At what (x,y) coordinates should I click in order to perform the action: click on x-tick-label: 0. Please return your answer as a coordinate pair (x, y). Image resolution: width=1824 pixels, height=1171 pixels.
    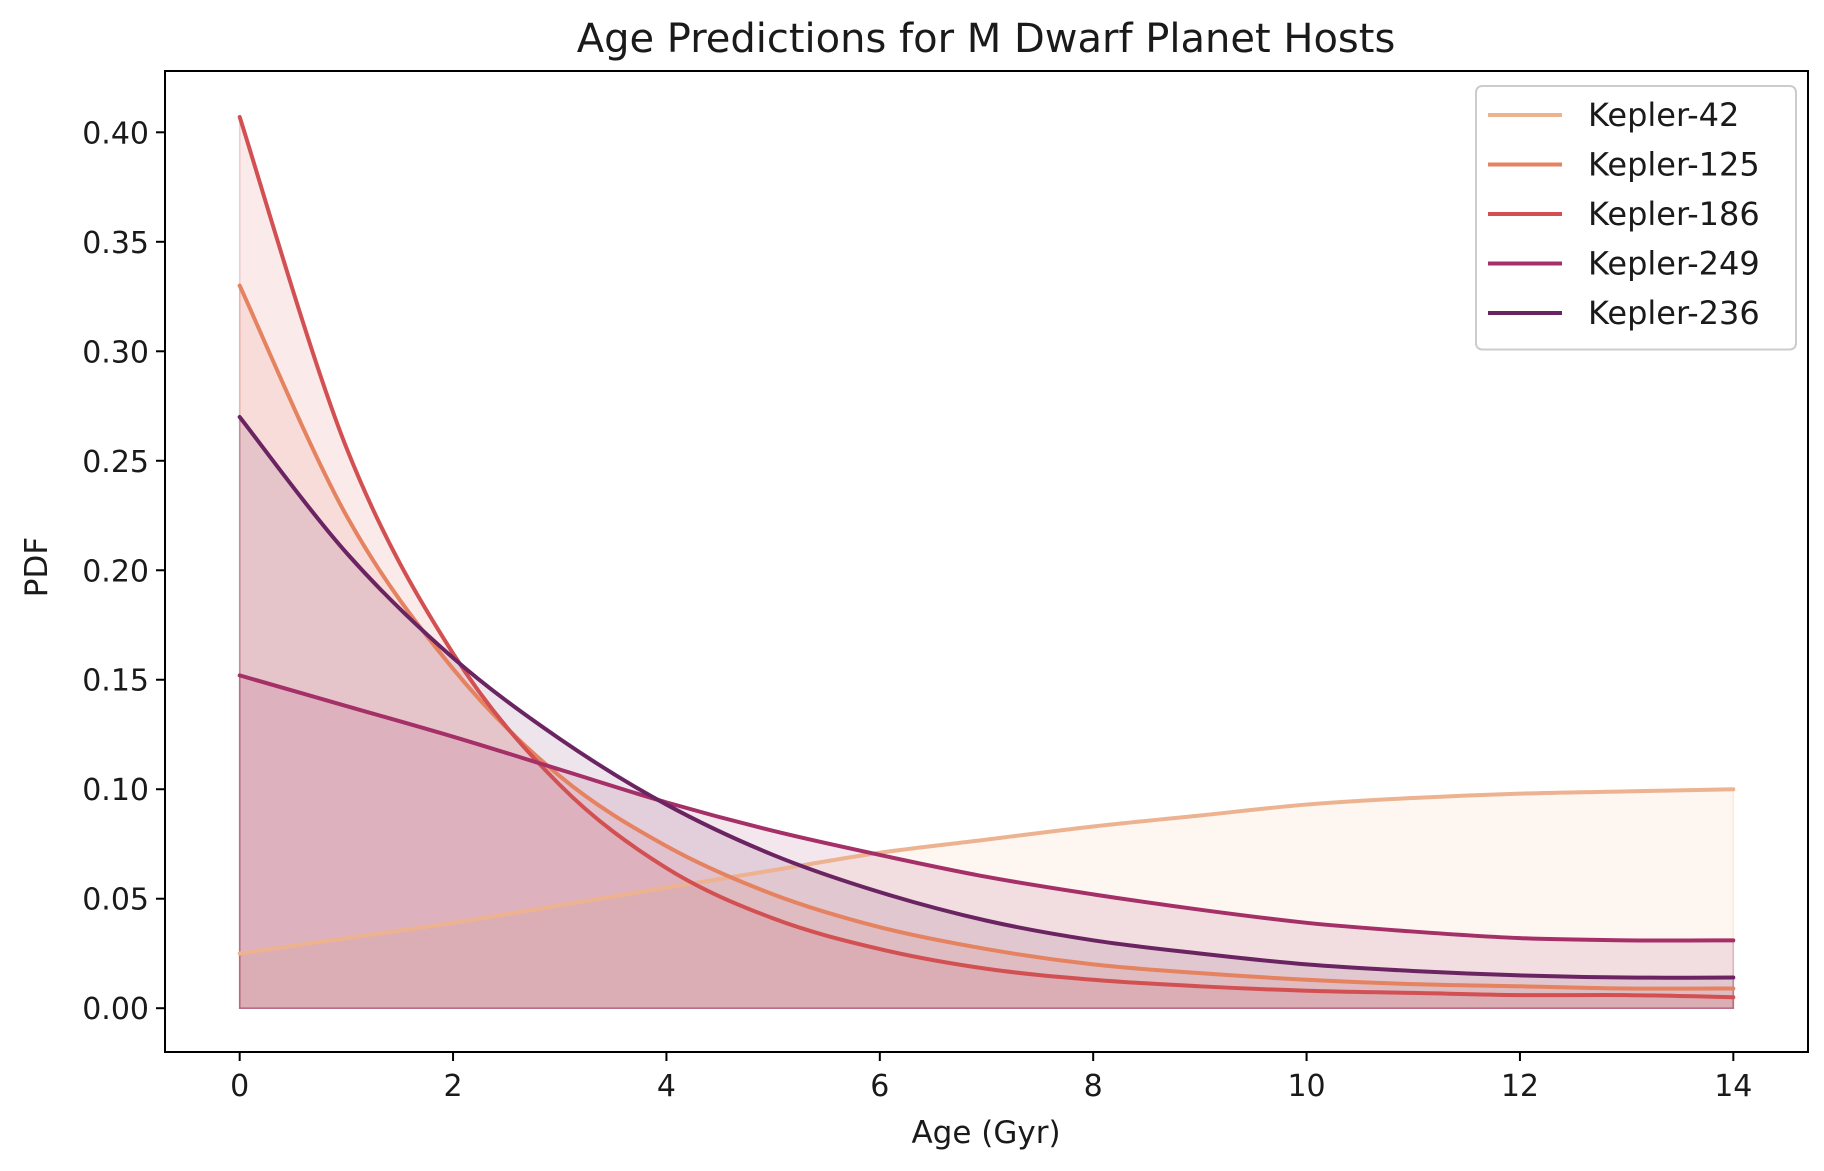
    Looking at the image, I should click on (239, 1086).